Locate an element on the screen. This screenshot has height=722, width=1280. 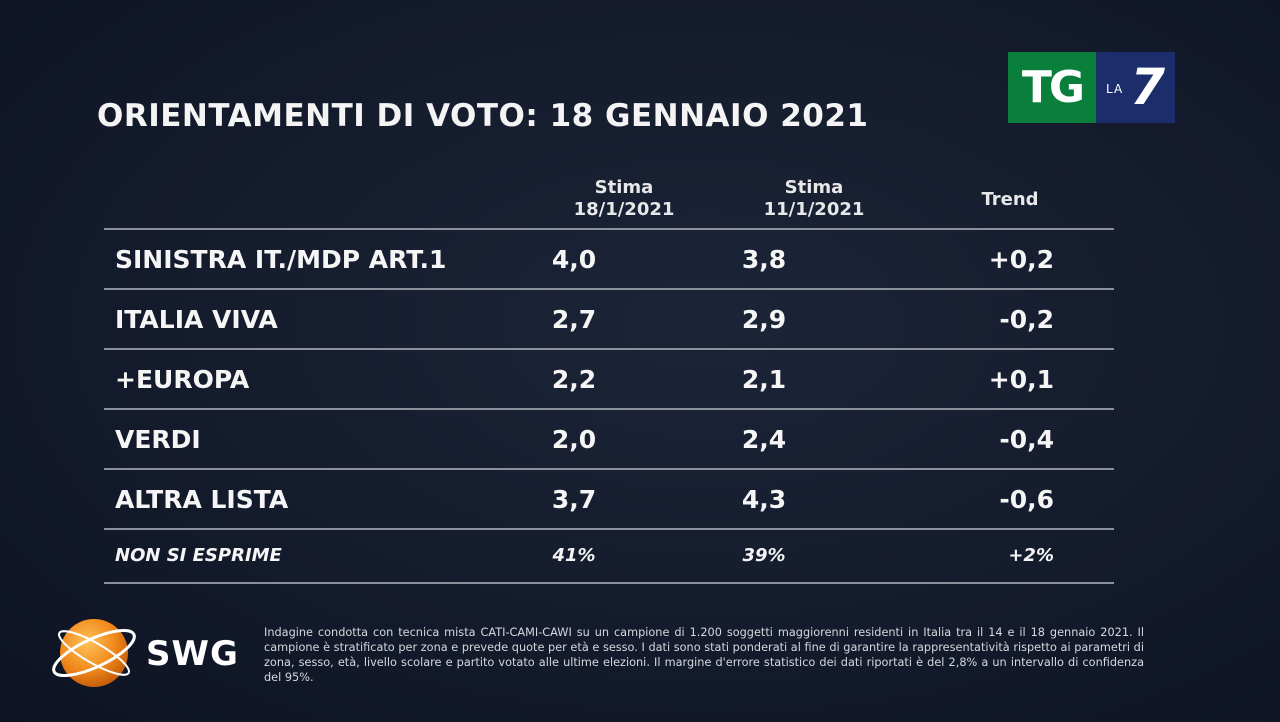
party-name: SINISTRA IT./MDP ART.1 is located at coordinates (281, 259).